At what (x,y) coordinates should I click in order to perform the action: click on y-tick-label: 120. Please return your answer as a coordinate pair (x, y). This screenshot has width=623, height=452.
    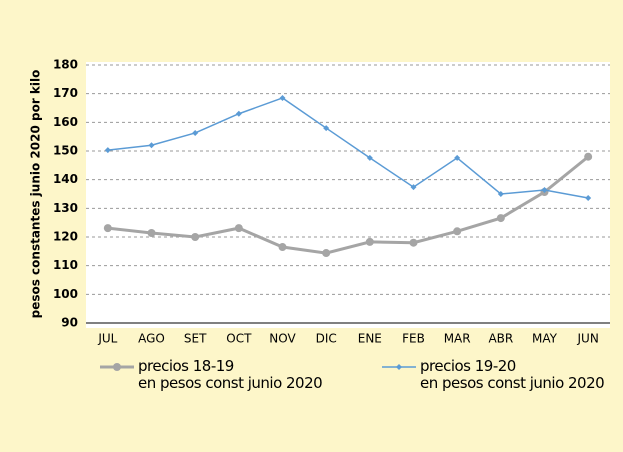
    Looking at the image, I should click on (65, 237).